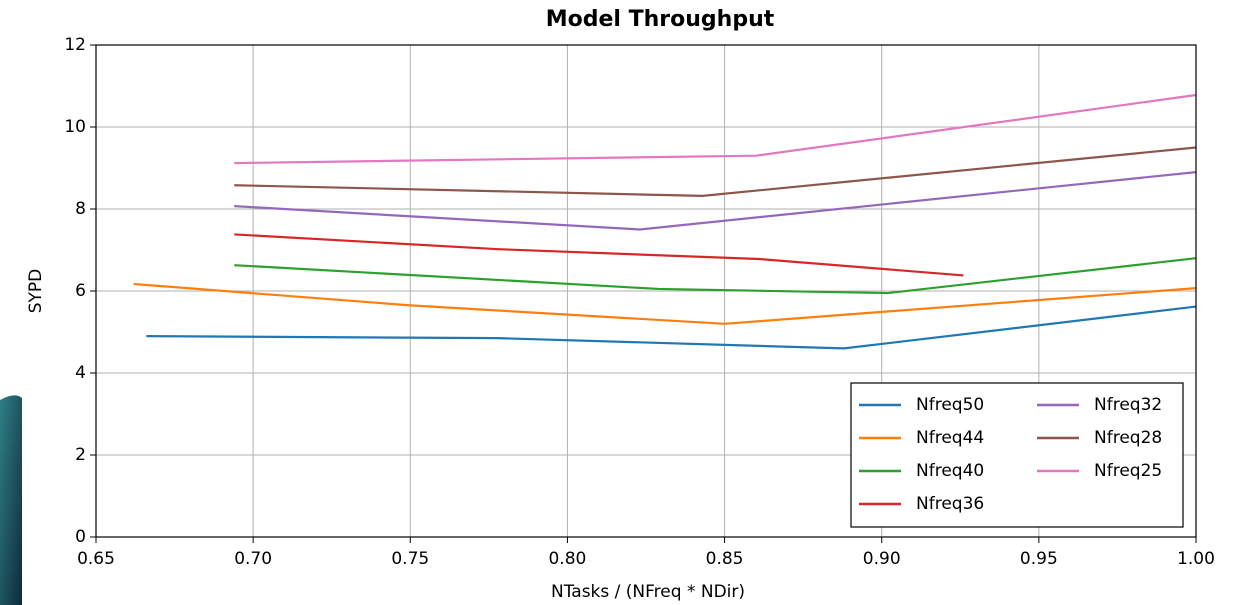 The image size is (1235, 605). I want to click on legend-label: Nfreq40, so click(950, 471).